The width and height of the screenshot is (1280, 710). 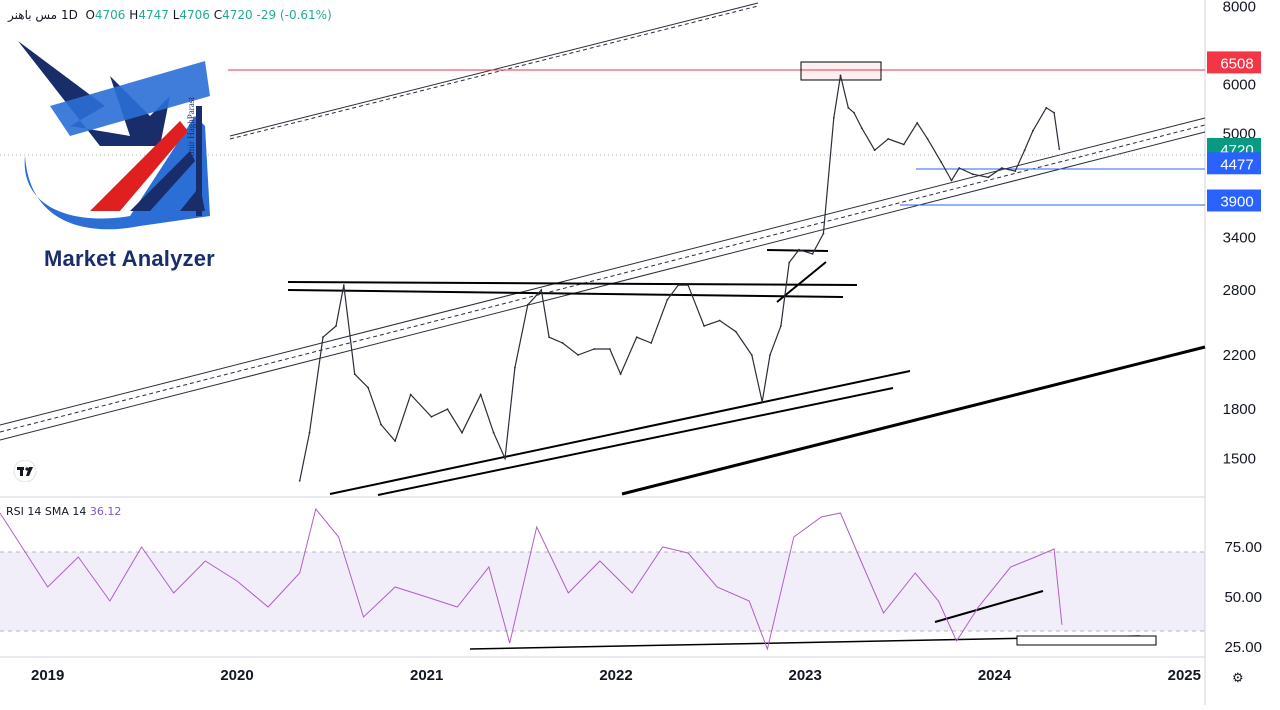 I want to click on price-tag-label: 3900, so click(x=1236, y=202).